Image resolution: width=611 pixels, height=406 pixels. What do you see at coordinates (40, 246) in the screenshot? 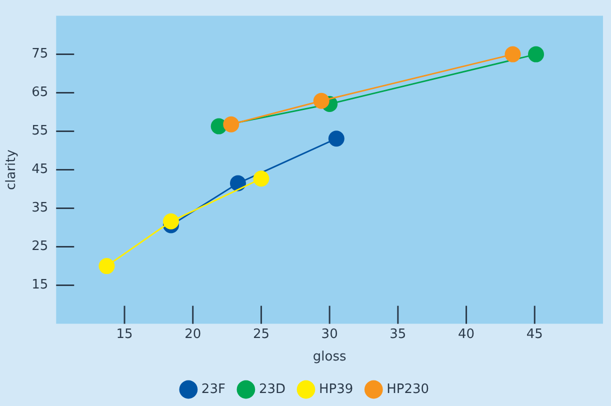
I see `y-tick-label: 25` at bounding box center [40, 246].